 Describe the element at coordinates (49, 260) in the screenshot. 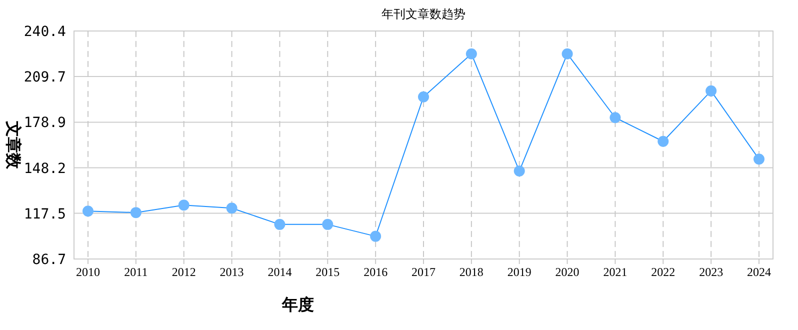

I see `y-tick-label: 86.7` at that location.